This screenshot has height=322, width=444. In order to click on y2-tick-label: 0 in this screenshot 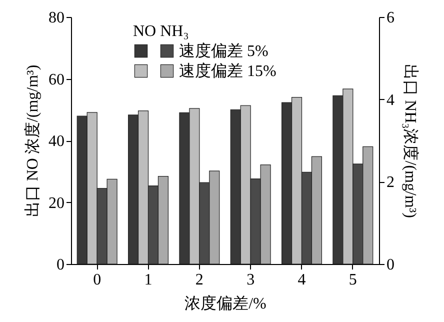, I will do `click(390, 265)`.